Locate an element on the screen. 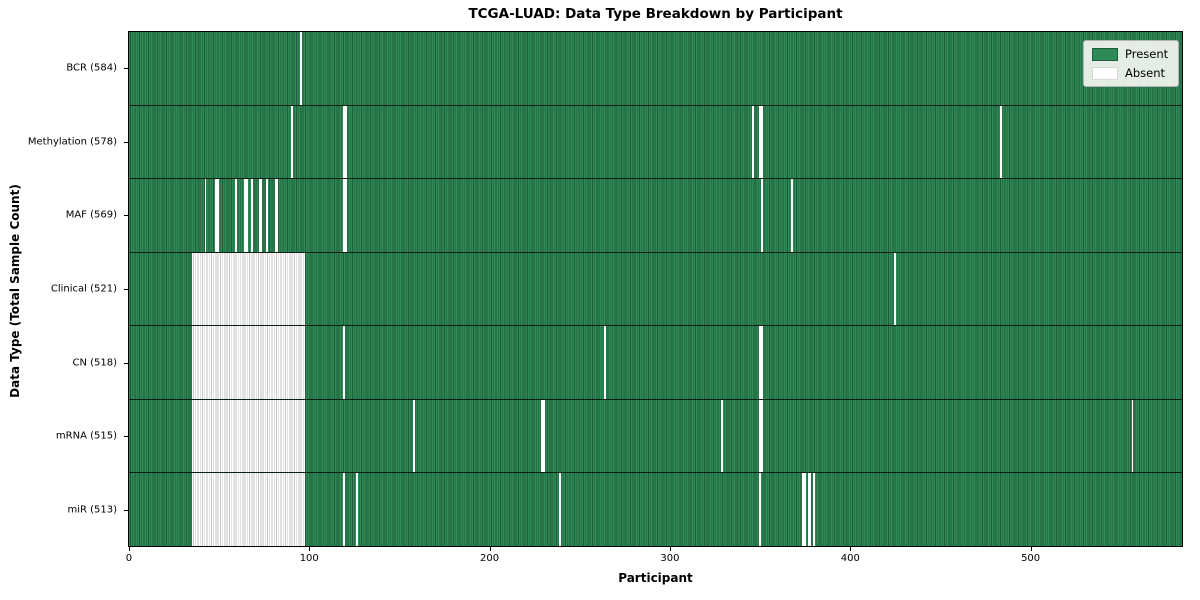 The height and width of the screenshot is (600, 1200). x-axis-label: Participant is located at coordinates (655, 578).